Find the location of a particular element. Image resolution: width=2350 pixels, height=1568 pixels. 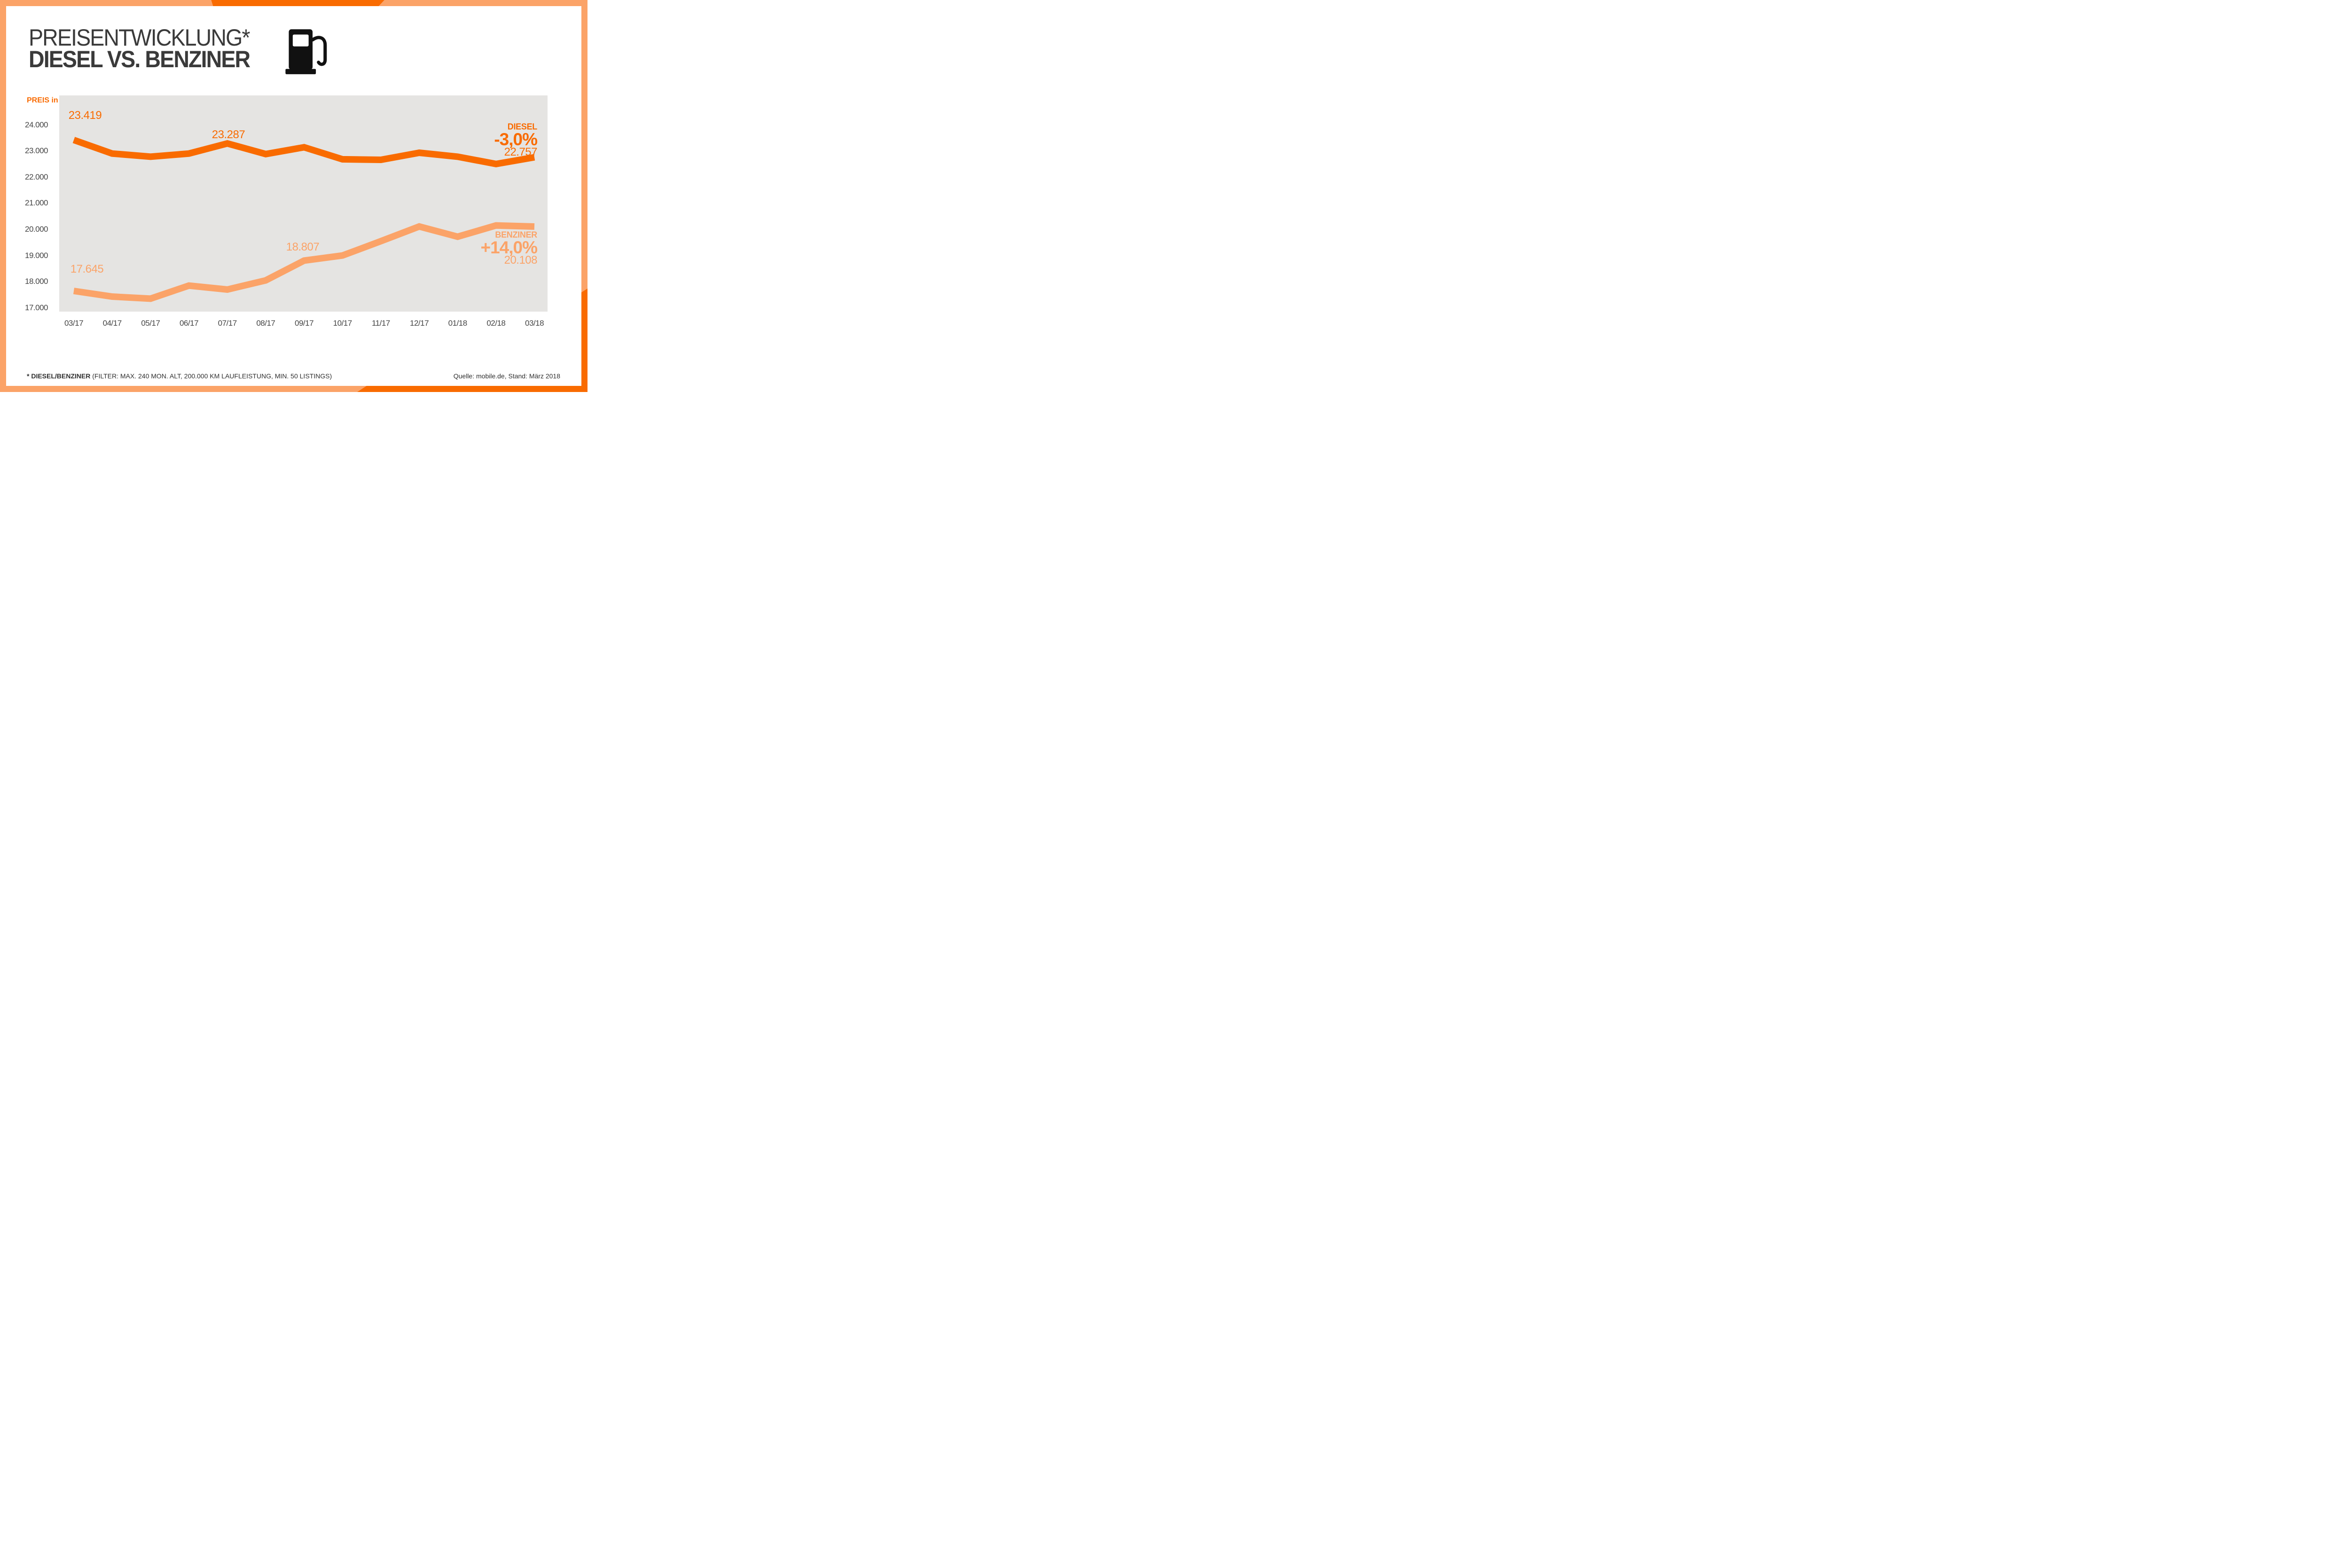

diesel-change-badge: -3,0% is located at coordinates (516, 139).